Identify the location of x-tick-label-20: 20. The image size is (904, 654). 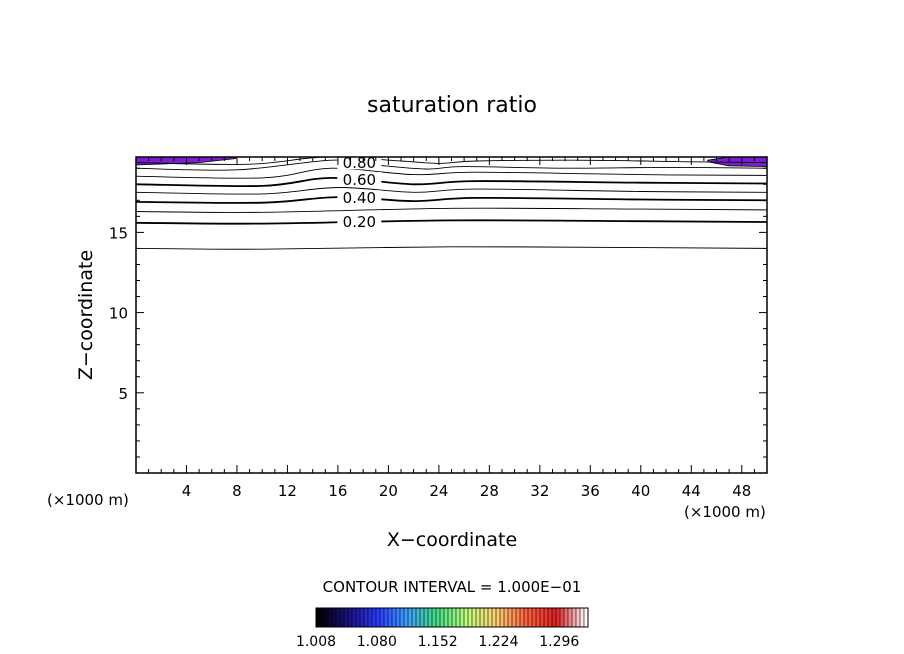
(388, 491).